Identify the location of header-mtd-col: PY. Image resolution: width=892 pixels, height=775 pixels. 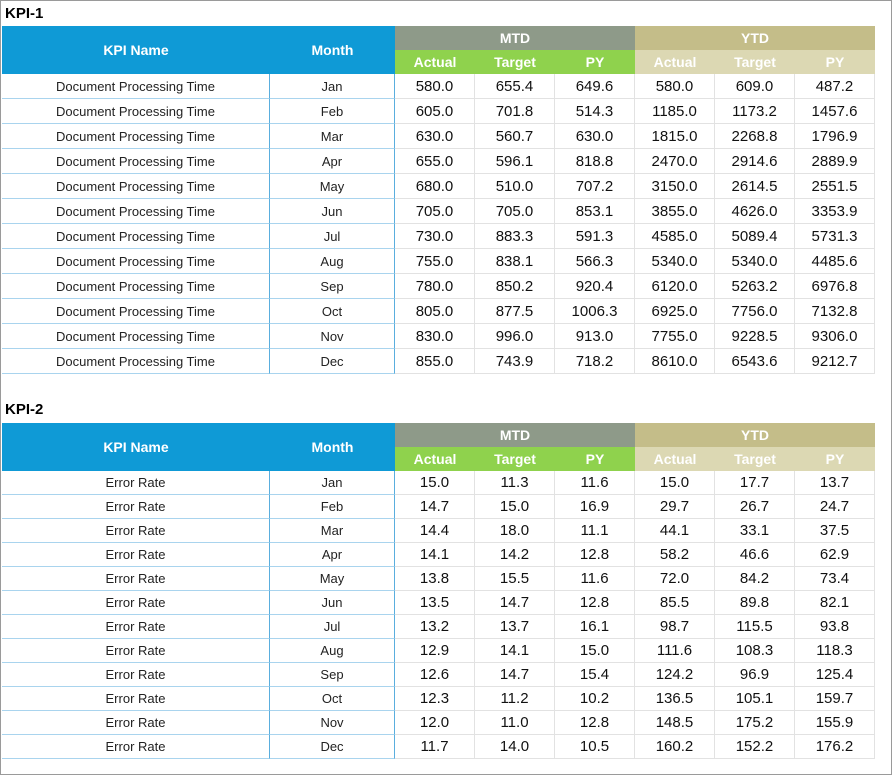
(595, 62).